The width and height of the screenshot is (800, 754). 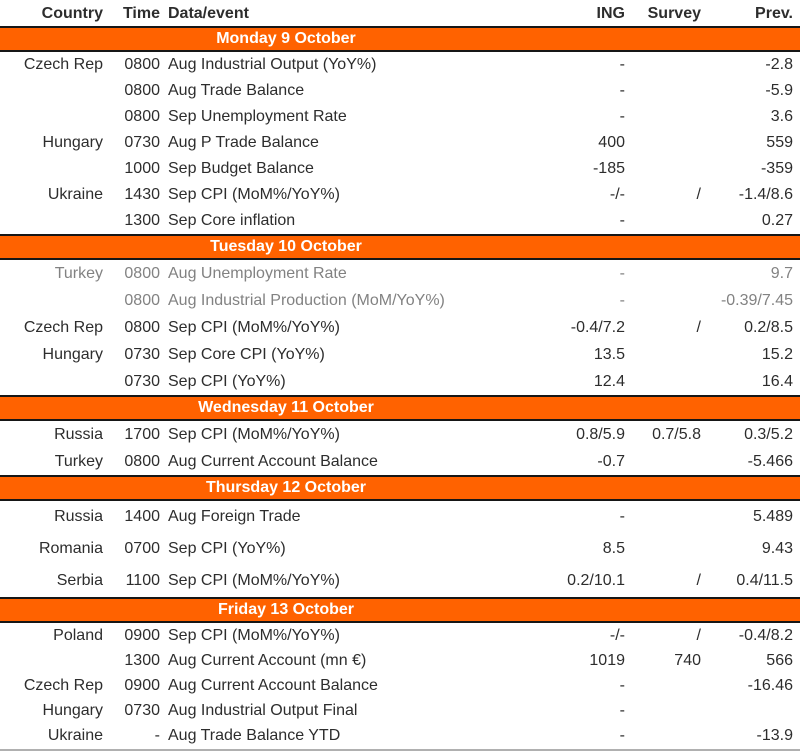 What do you see at coordinates (267, 660) in the screenshot?
I see `event-cell: Aug Current Account (mn €)` at bounding box center [267, 660].